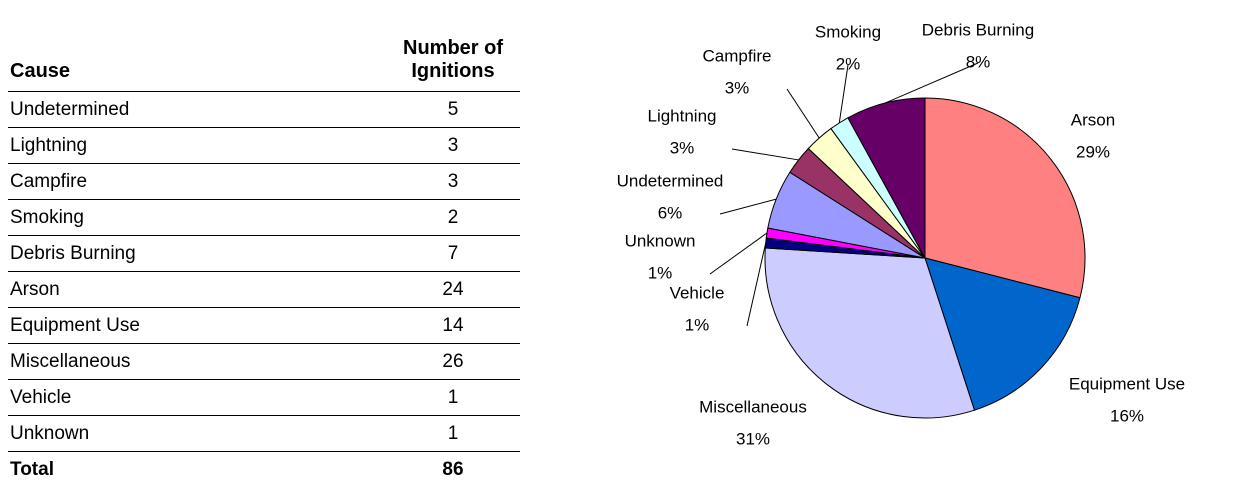 The width and height of the screenshot is (1246, 487). Describe the element at coordinates (978, 61) in the screenshot. I see `slice-value-label: 8%` at that location.